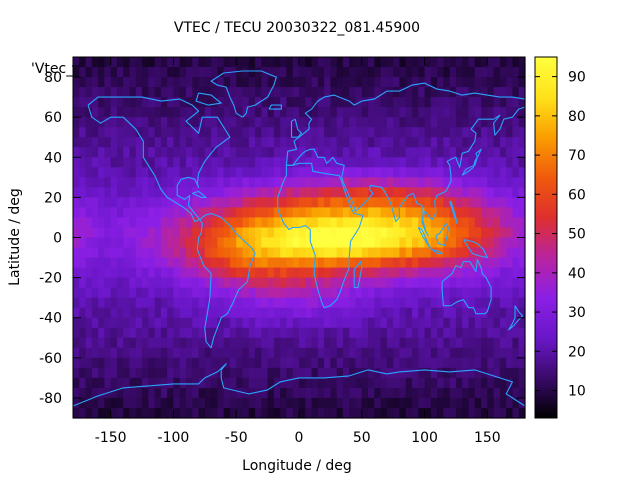  What do you see at coordinates (297, 28) in the screenshot?
I see `chart-title: VTEC / TECU 20030322_081.45900` at bounding box center [297, 28].